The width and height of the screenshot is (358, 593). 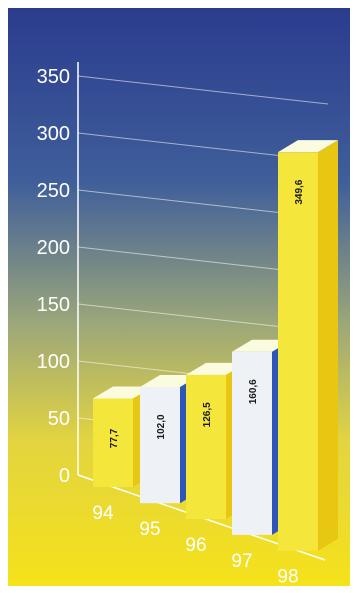 What do you see at coordinates (53, 362) in the screenshot?
I see `y-tick-label: 100` at bounding box center [53, 362].